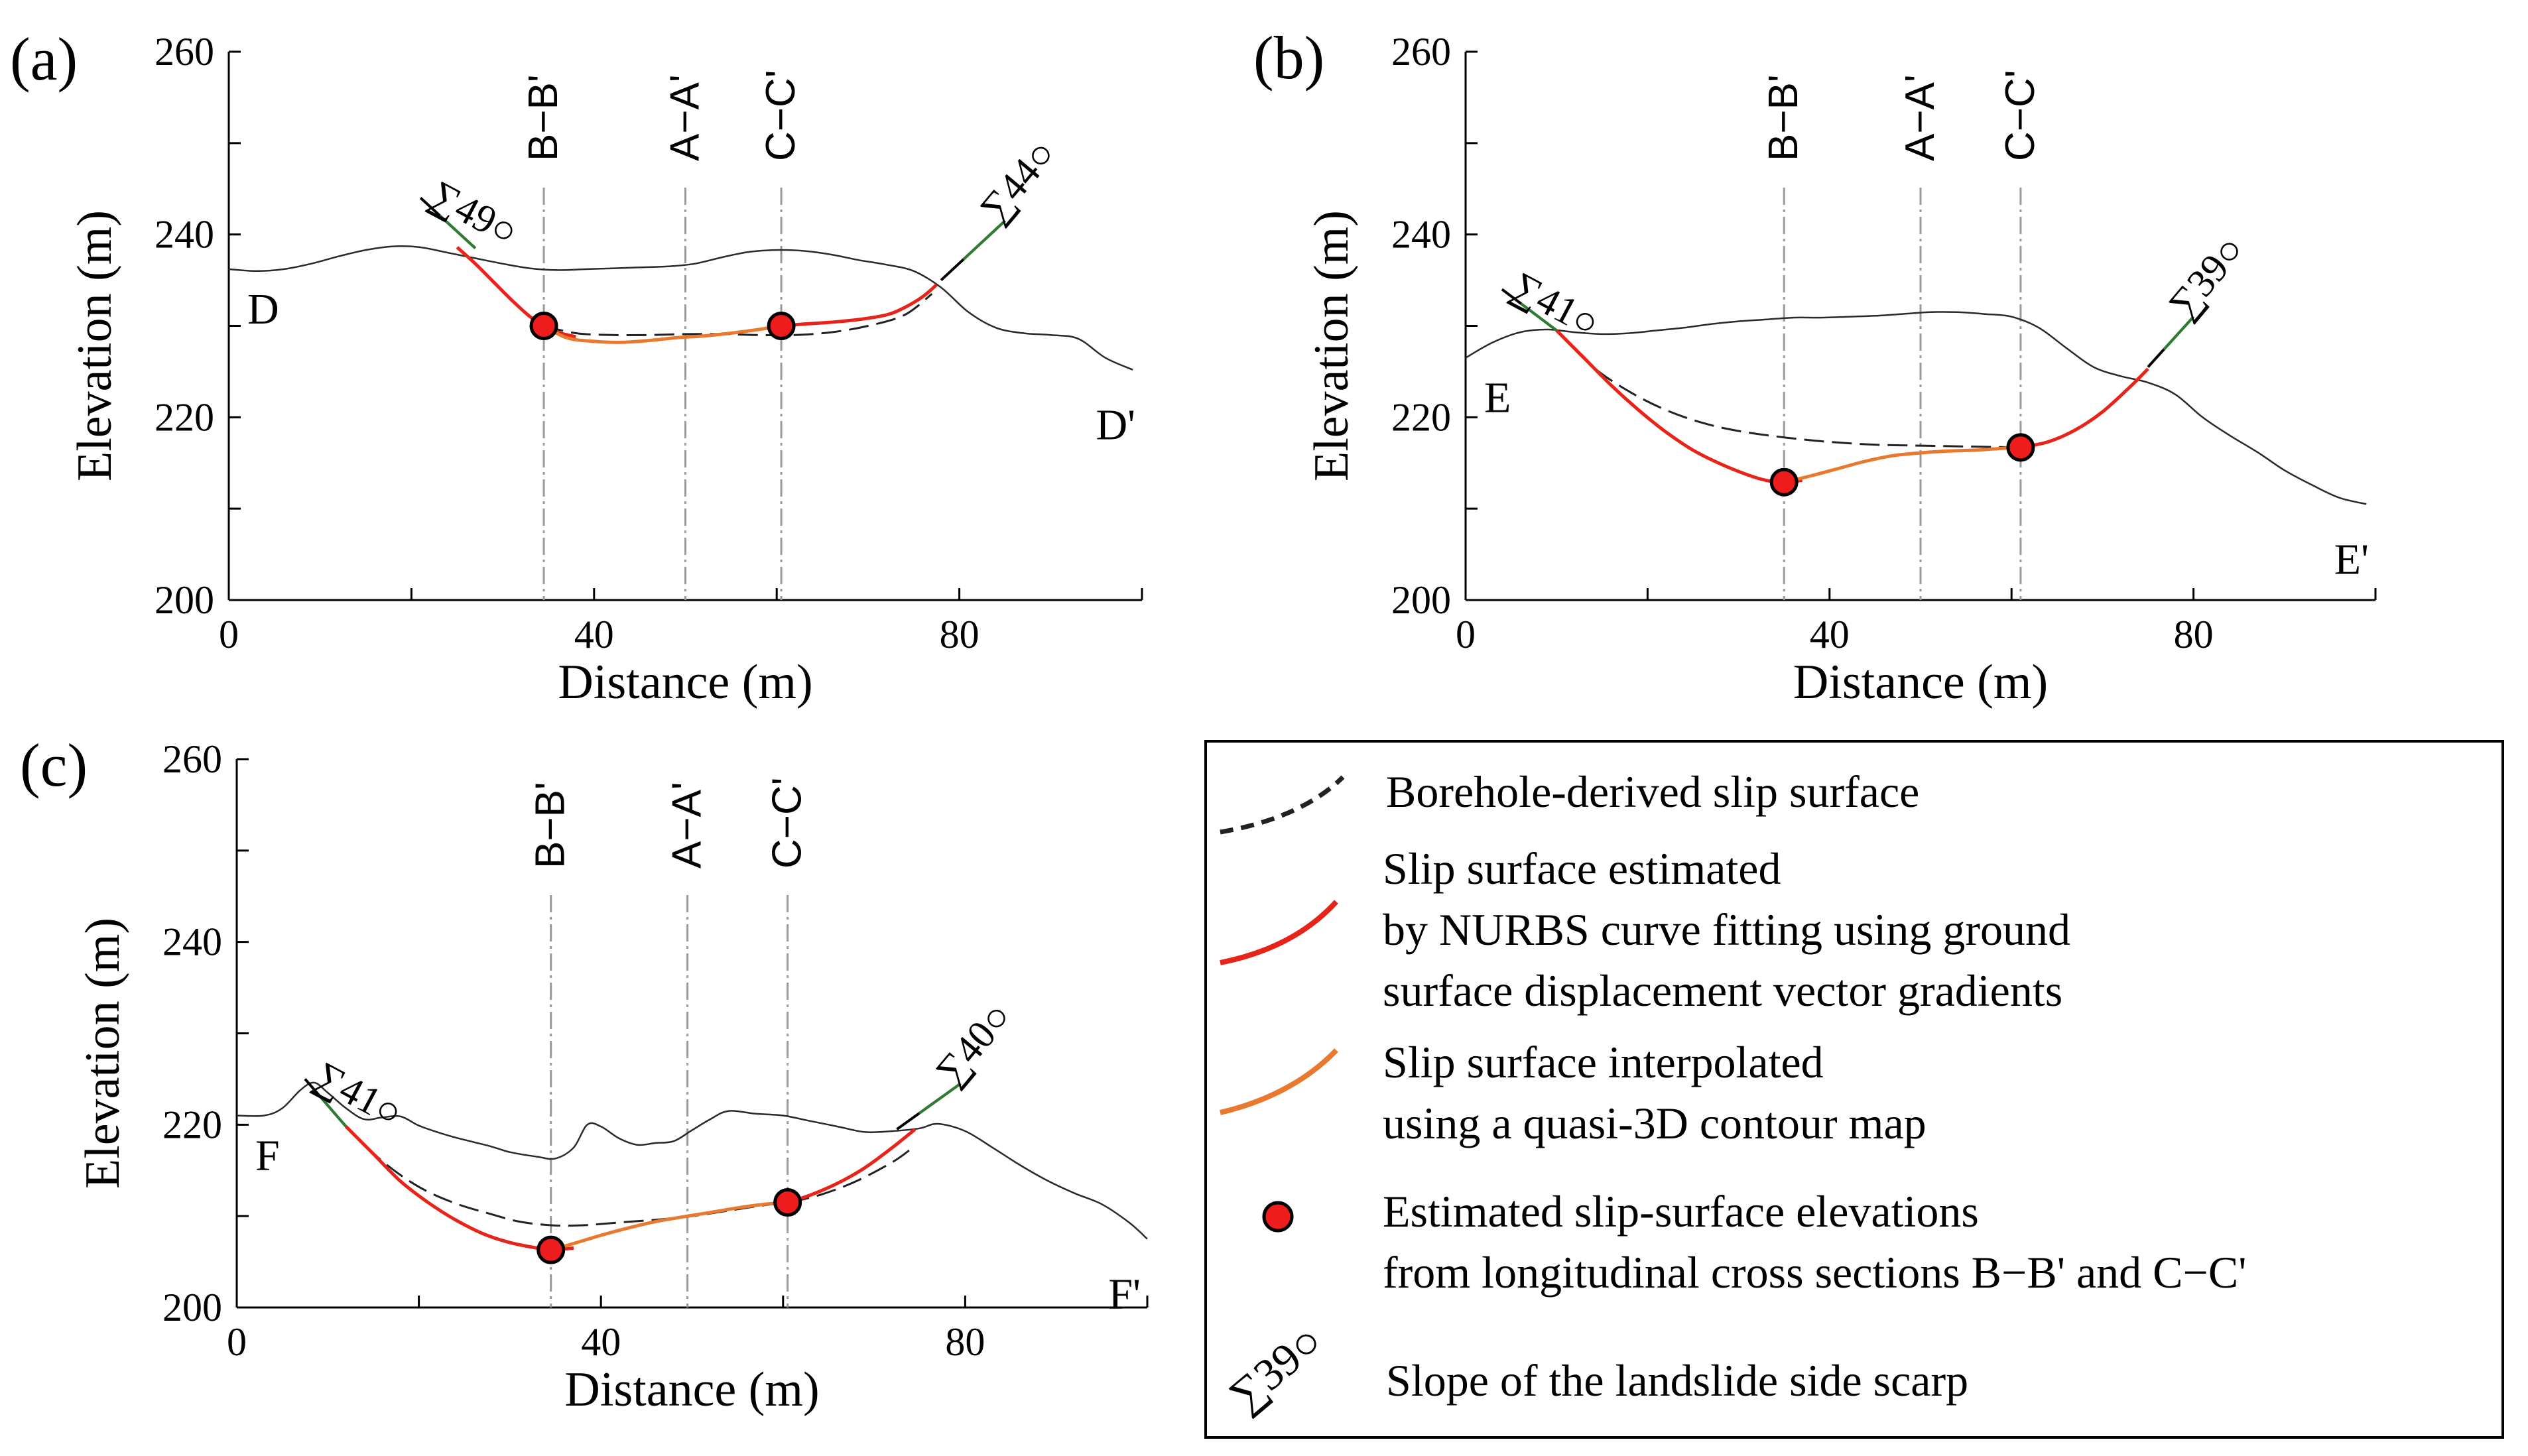 This screenshot has height=1456, width=2528. Describe the element at coordinates (1722, 990) in the screenshot. I see `legend-nurbs-label-3: surface displacement vector gradients` at that location.